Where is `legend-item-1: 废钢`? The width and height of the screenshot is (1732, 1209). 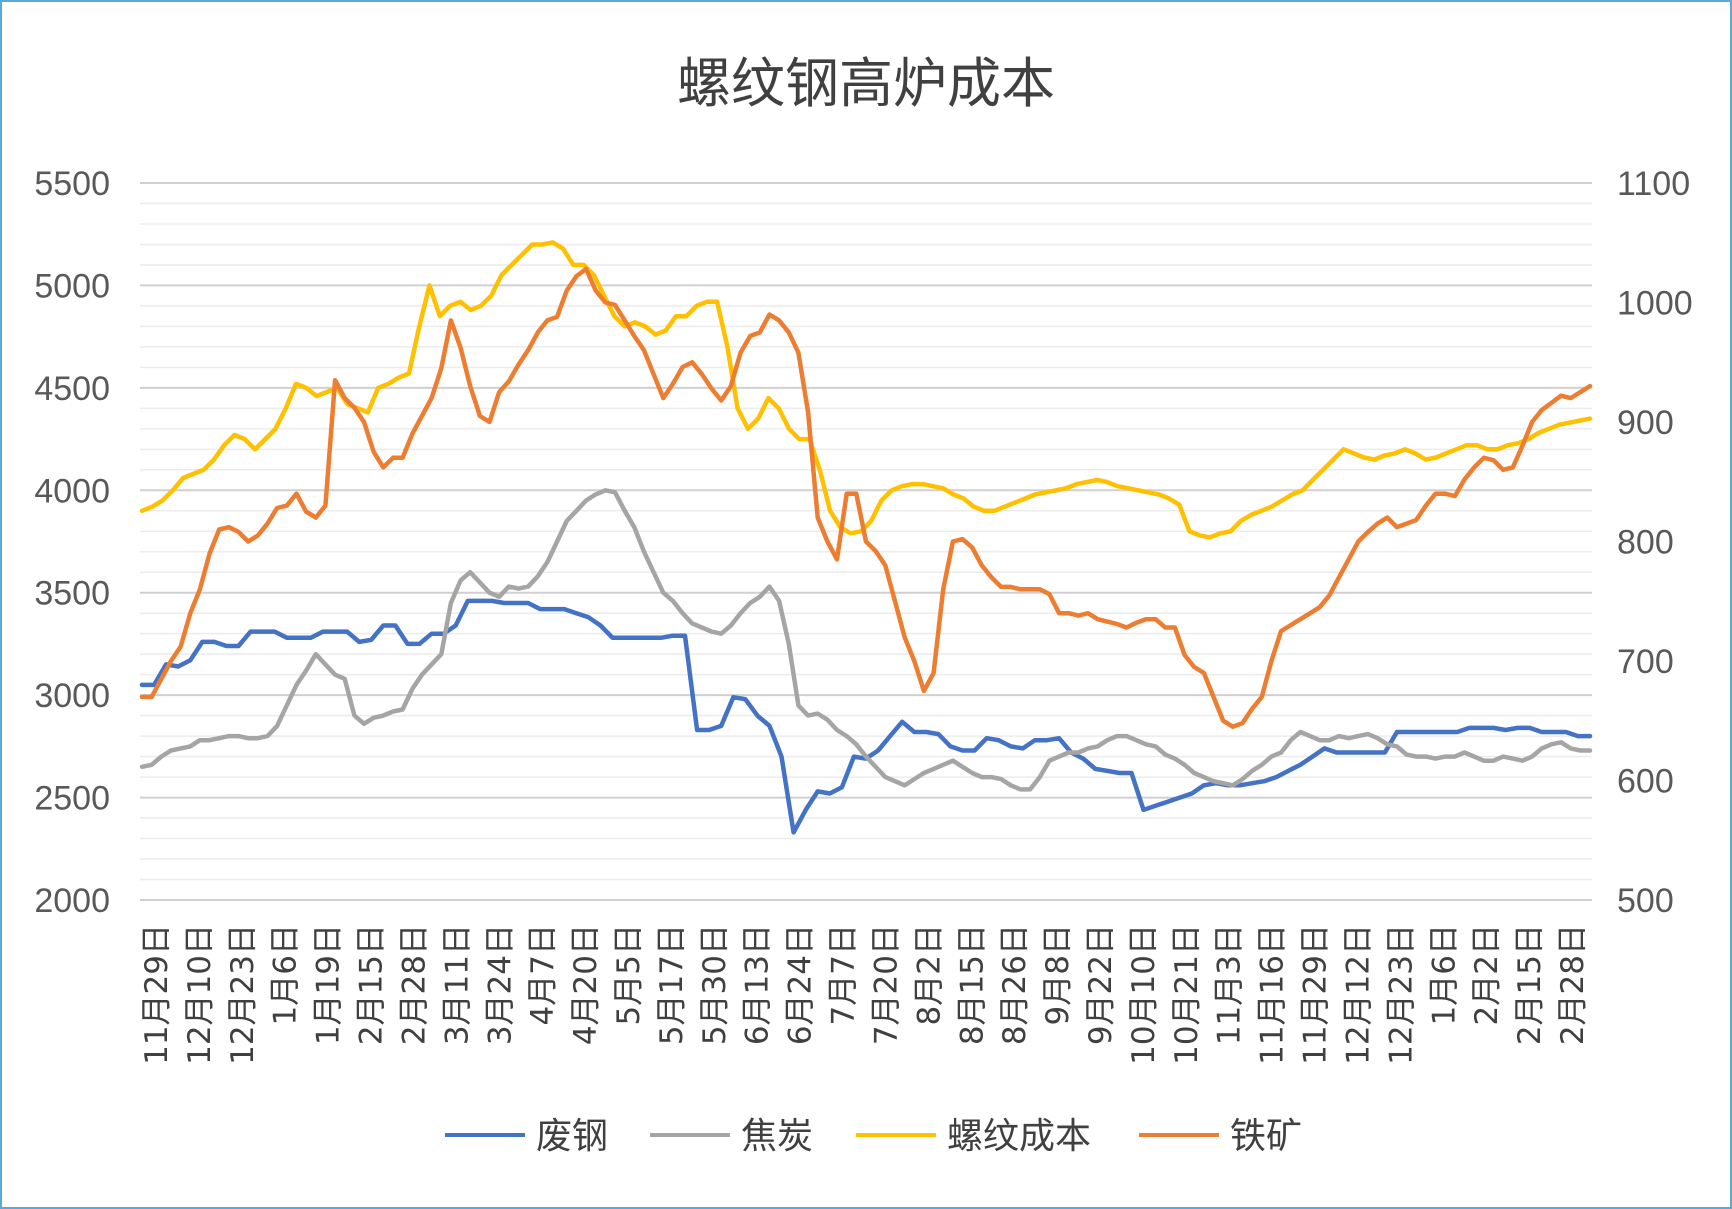 legend-item-1: 废钢 is located at coordinates (526, 1136).